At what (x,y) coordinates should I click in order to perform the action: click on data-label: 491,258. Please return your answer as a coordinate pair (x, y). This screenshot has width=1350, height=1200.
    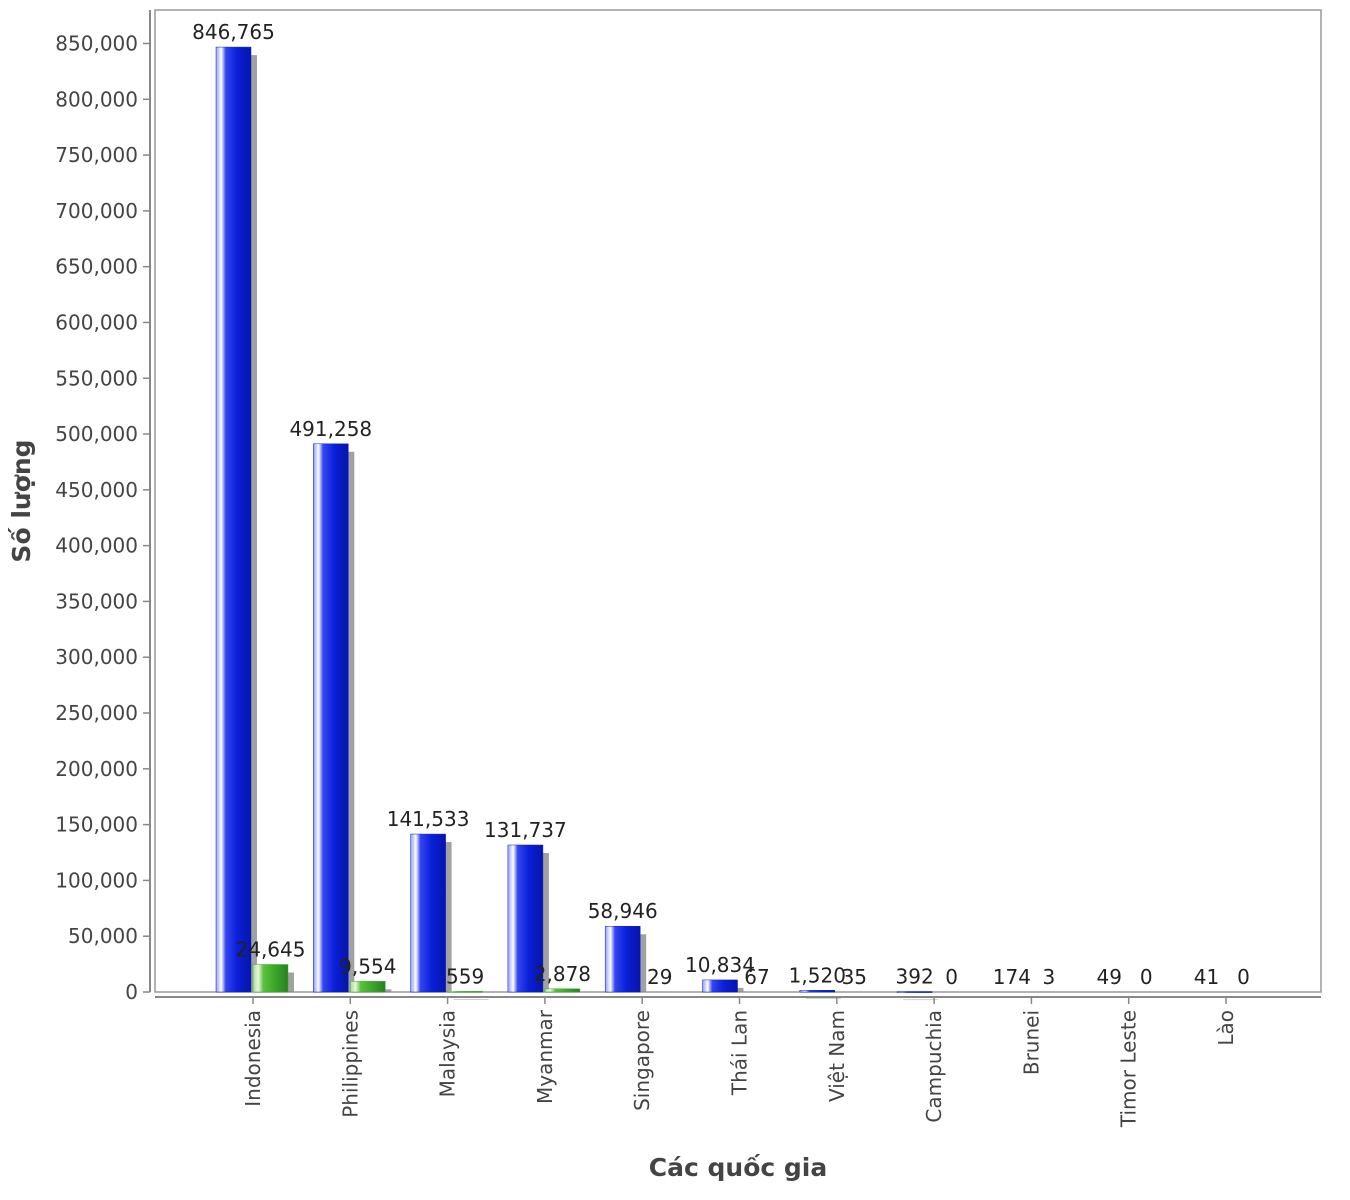
    Looking at the image, I should click on (330, 429).